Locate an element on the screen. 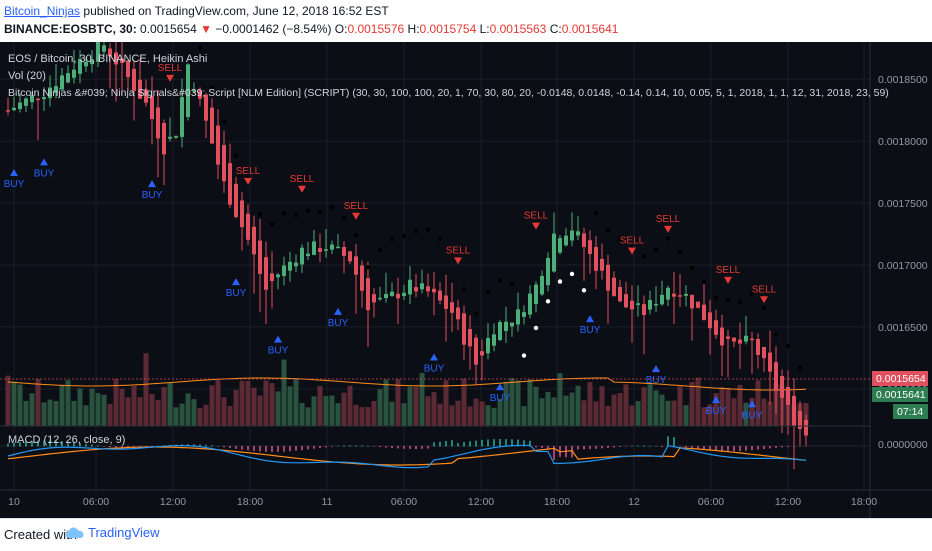 The image size is (932, 551). legend-macd: MACD (12, 26, close, 9) is located at coordinates (66, 440).